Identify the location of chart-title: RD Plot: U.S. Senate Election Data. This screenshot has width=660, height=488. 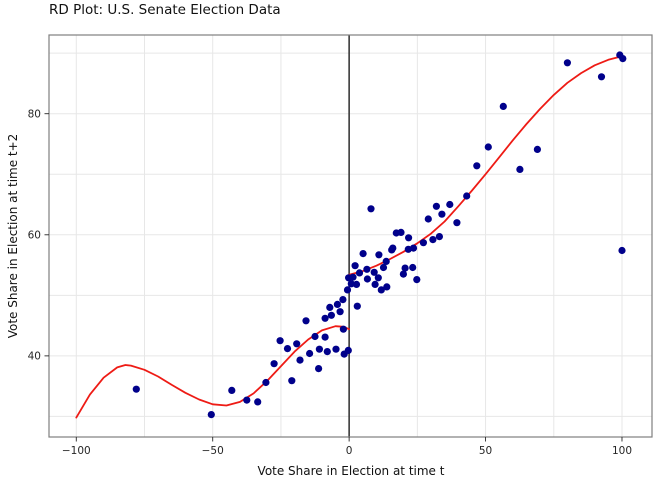
(165, 10).